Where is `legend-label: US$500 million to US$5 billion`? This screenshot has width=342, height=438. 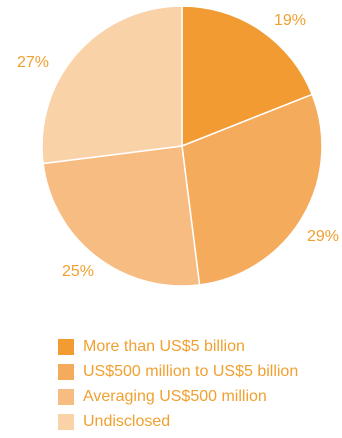 legend-label: US$500 million to US$5 billion is located at coordinates (191, 371).